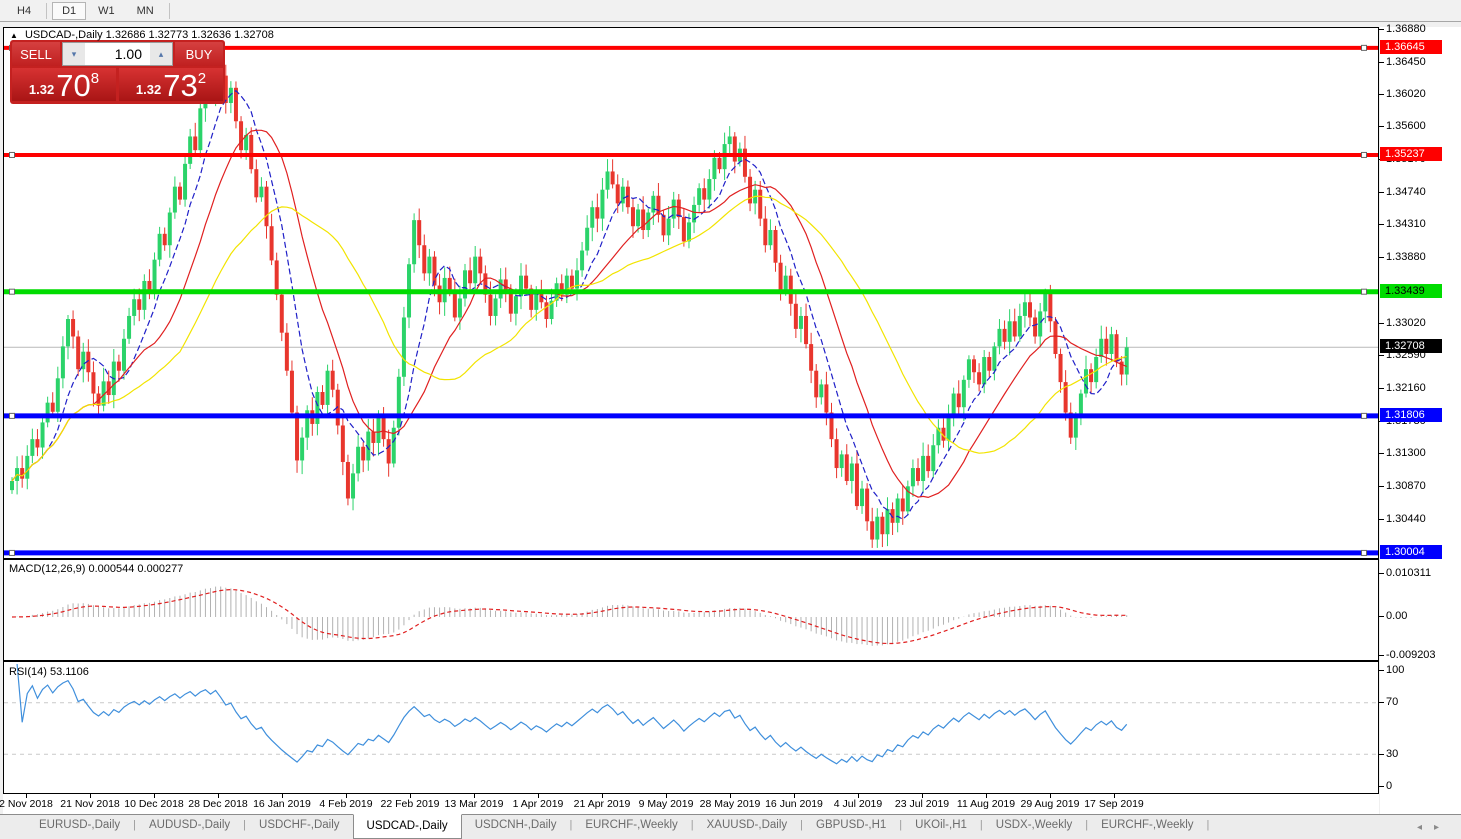 The height and width of the screenshot is (839, 1461). What do you see at coordinates (74, 54) in the screenshot?
I see `volume-decrease-icon: ▾` at bounding box center [74, 54].